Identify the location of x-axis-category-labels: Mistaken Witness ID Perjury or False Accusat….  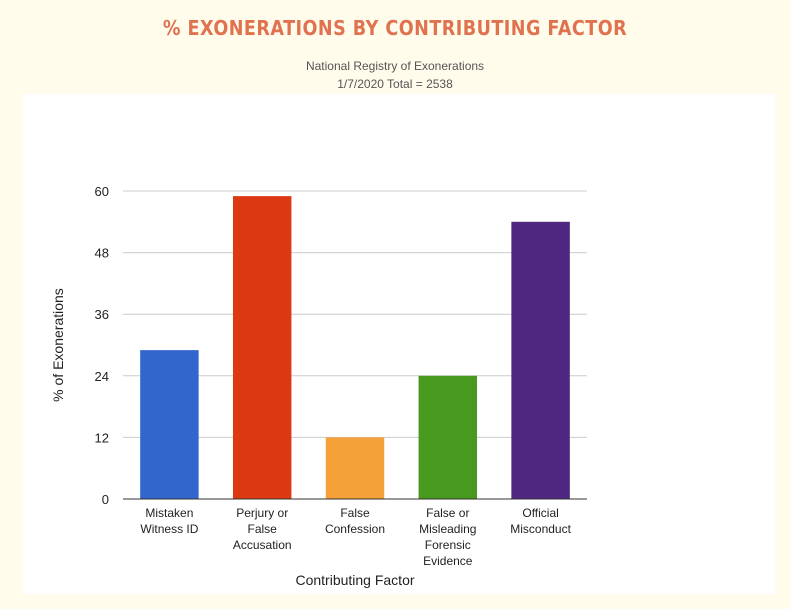
(355, 537).